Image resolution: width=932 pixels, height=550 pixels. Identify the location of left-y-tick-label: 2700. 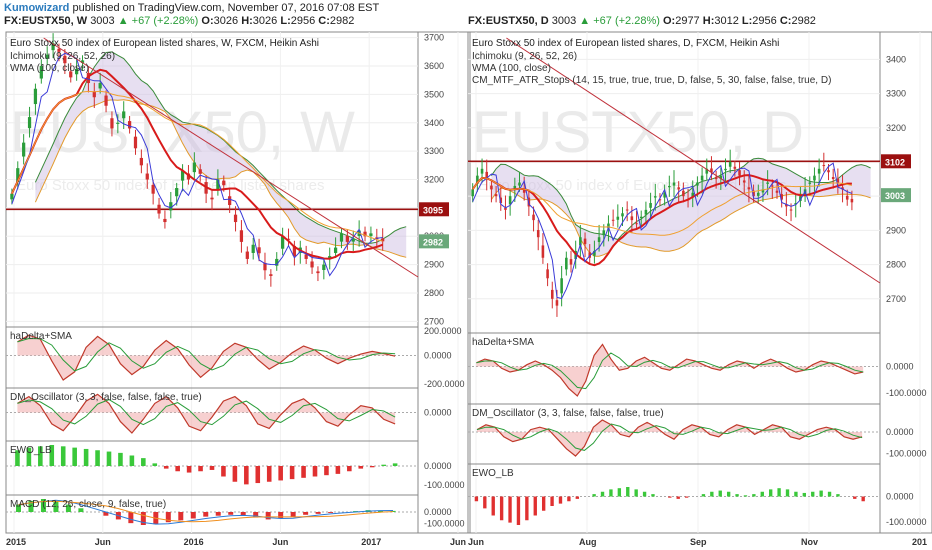
(434, 321).